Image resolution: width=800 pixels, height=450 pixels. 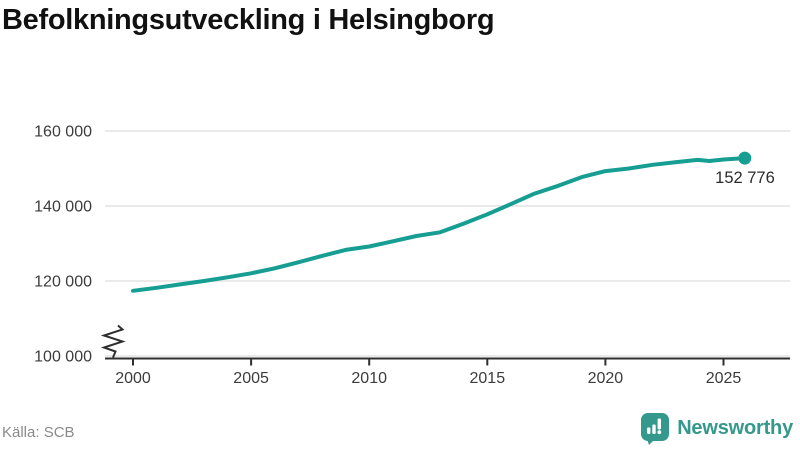 What do you see at coordinates (724, 378) in the screenshot?
I see `x-tick-label: 2025` at bounding box center [724, 378].